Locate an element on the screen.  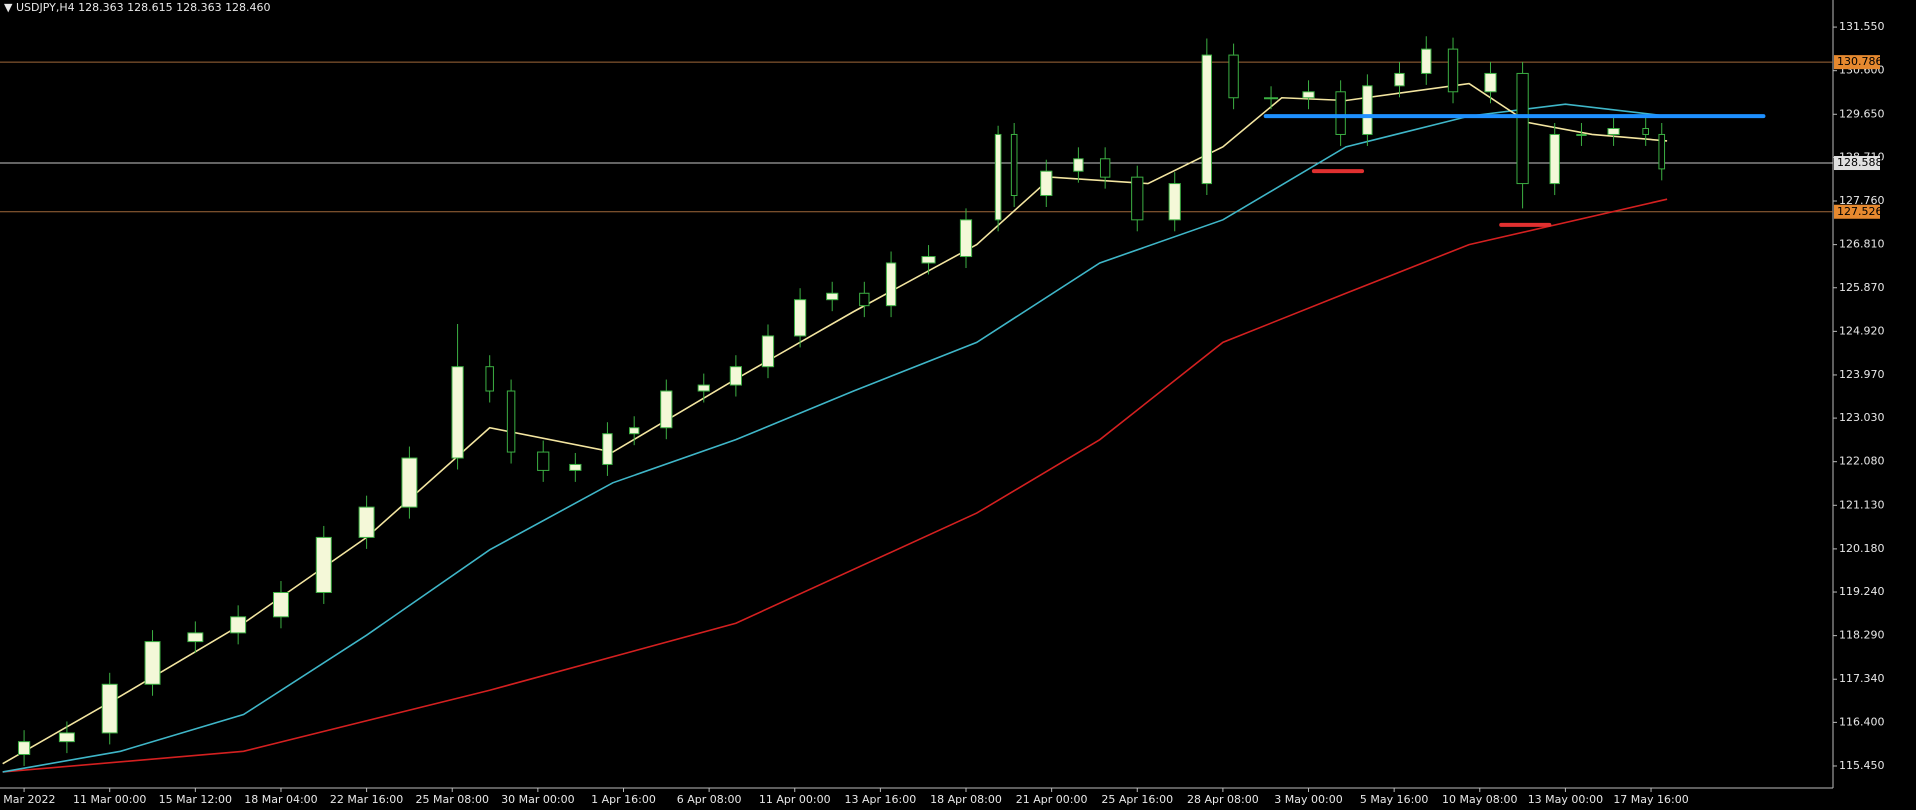
x-tick-label: 11 Mar 00:00 is located at coordinates (109, 799).